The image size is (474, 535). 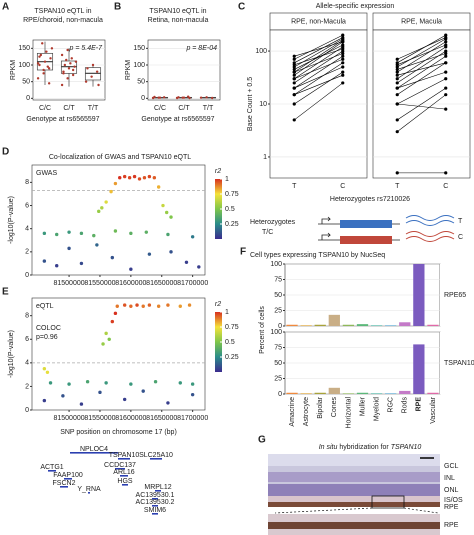 I want to click on plot-area, so click(x=184, y=70).